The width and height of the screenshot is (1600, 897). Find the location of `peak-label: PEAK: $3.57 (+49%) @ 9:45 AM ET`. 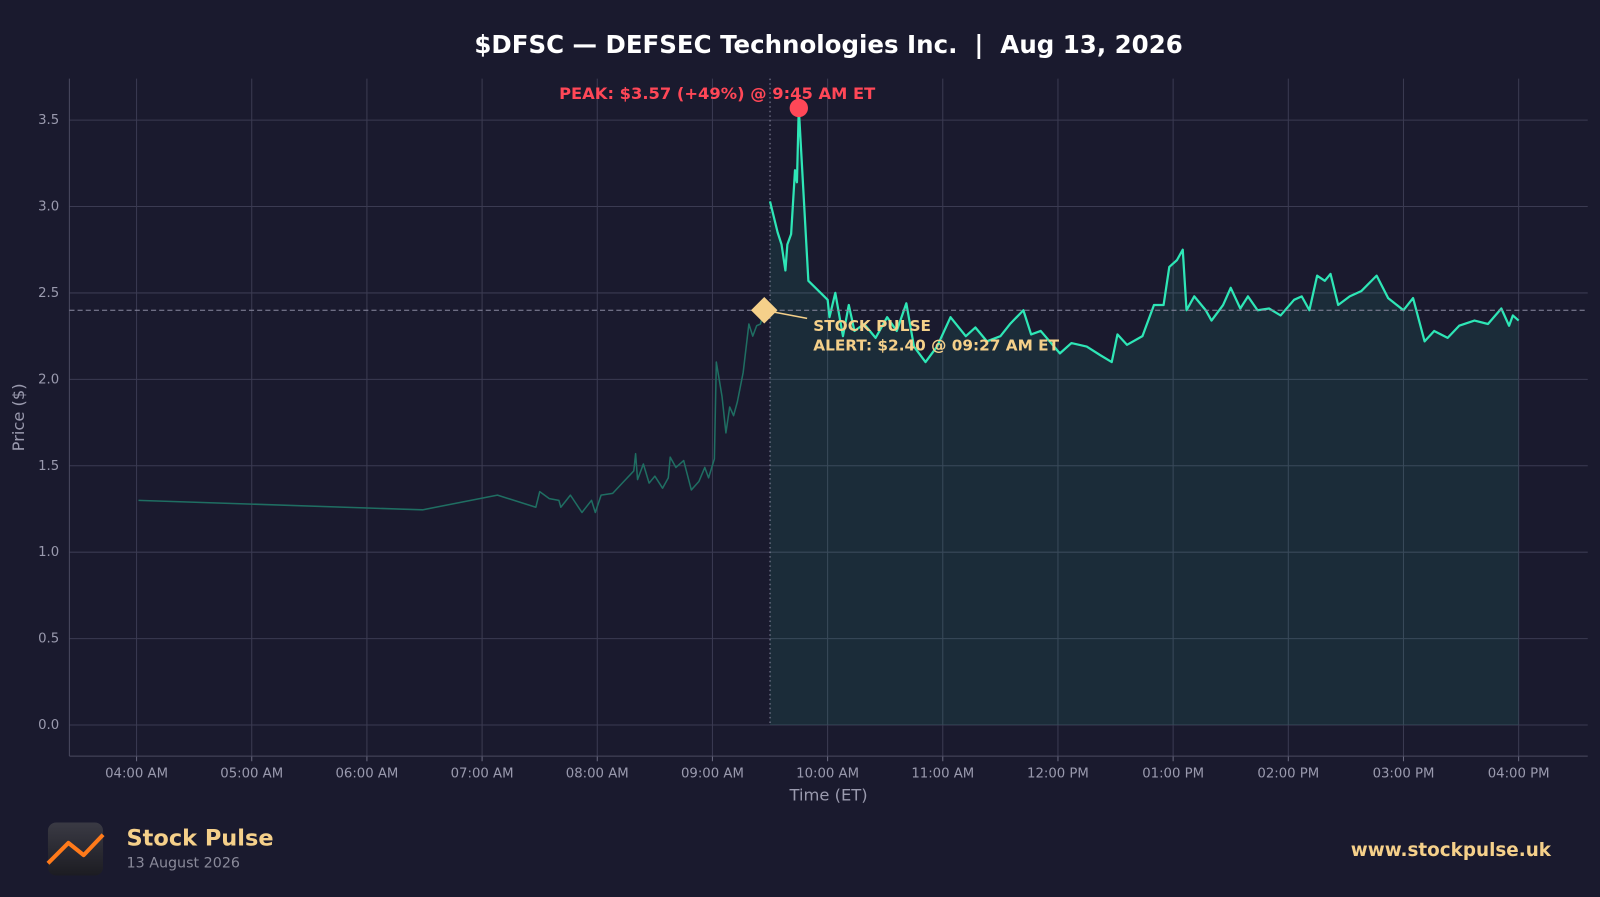

peak-label: PEAK: $3.57 (+49%) @ 9:45 AM ET is located at coordinates (717, 93).